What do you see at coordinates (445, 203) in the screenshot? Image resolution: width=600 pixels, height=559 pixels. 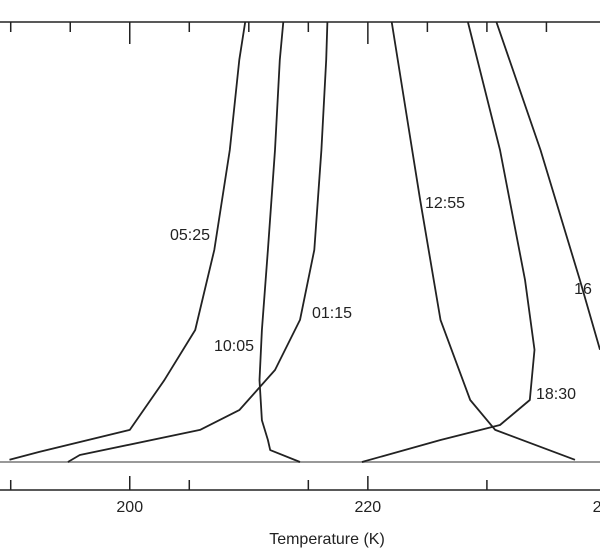 I see `line-label: 12:55` at bounding box center [445, 203].